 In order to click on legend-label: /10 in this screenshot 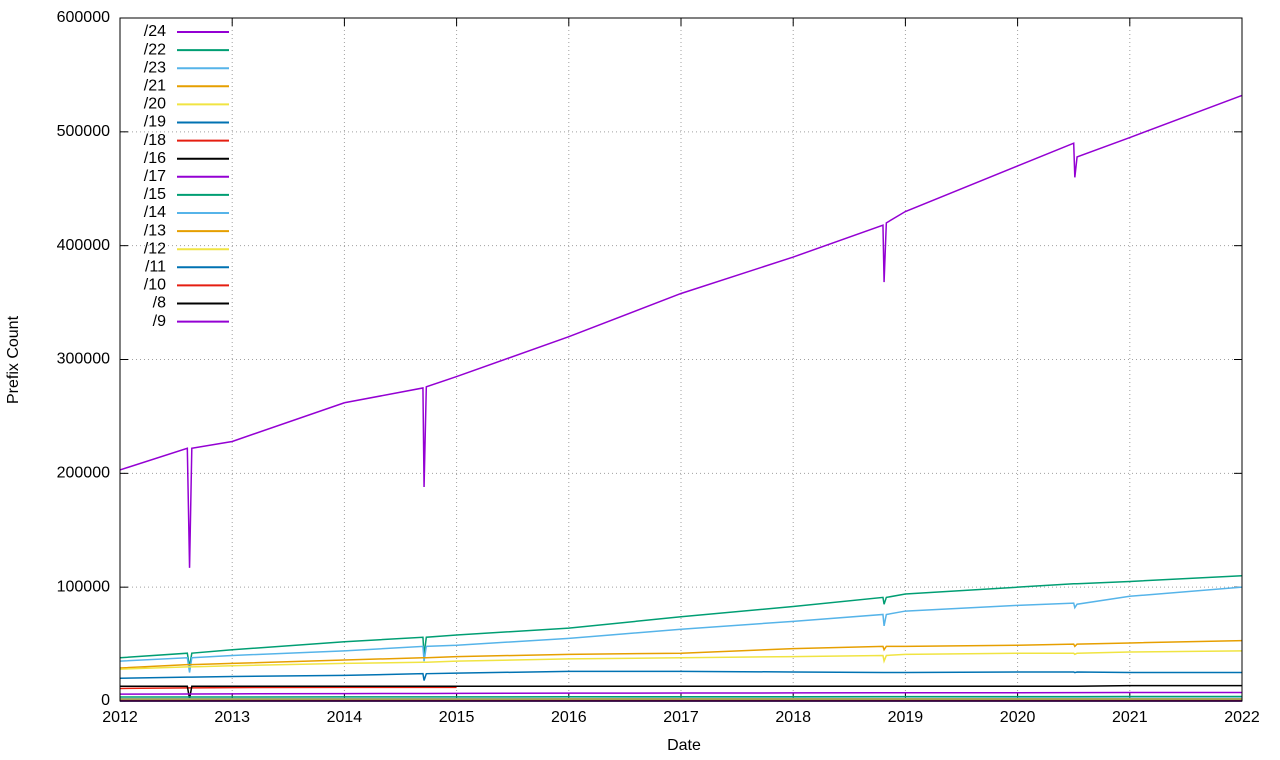, I will do `click(155, 285)`.